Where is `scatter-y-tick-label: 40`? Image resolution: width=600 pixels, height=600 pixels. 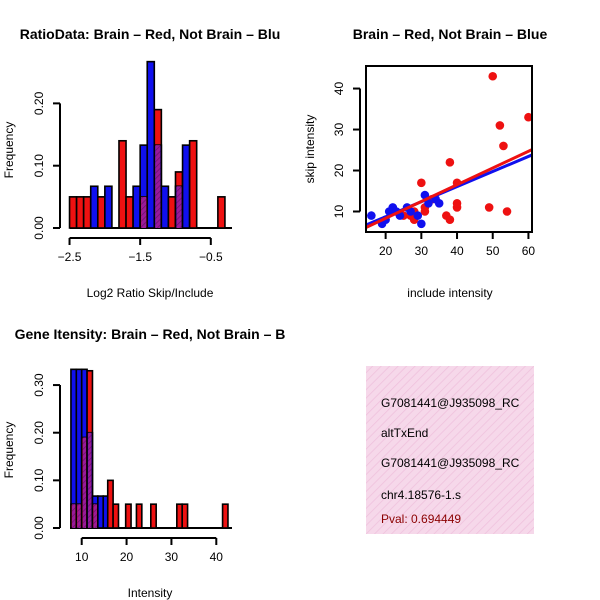
scatter-y-tick-label: 40 is located at coordinates (339, 89).